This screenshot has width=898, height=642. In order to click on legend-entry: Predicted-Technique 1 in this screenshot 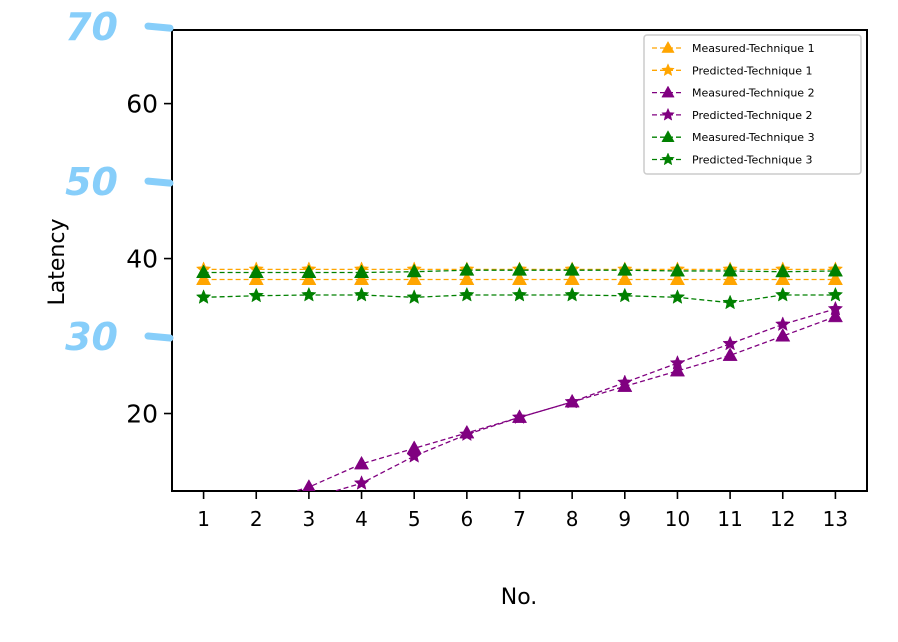, I will do `click(732, 70)`.